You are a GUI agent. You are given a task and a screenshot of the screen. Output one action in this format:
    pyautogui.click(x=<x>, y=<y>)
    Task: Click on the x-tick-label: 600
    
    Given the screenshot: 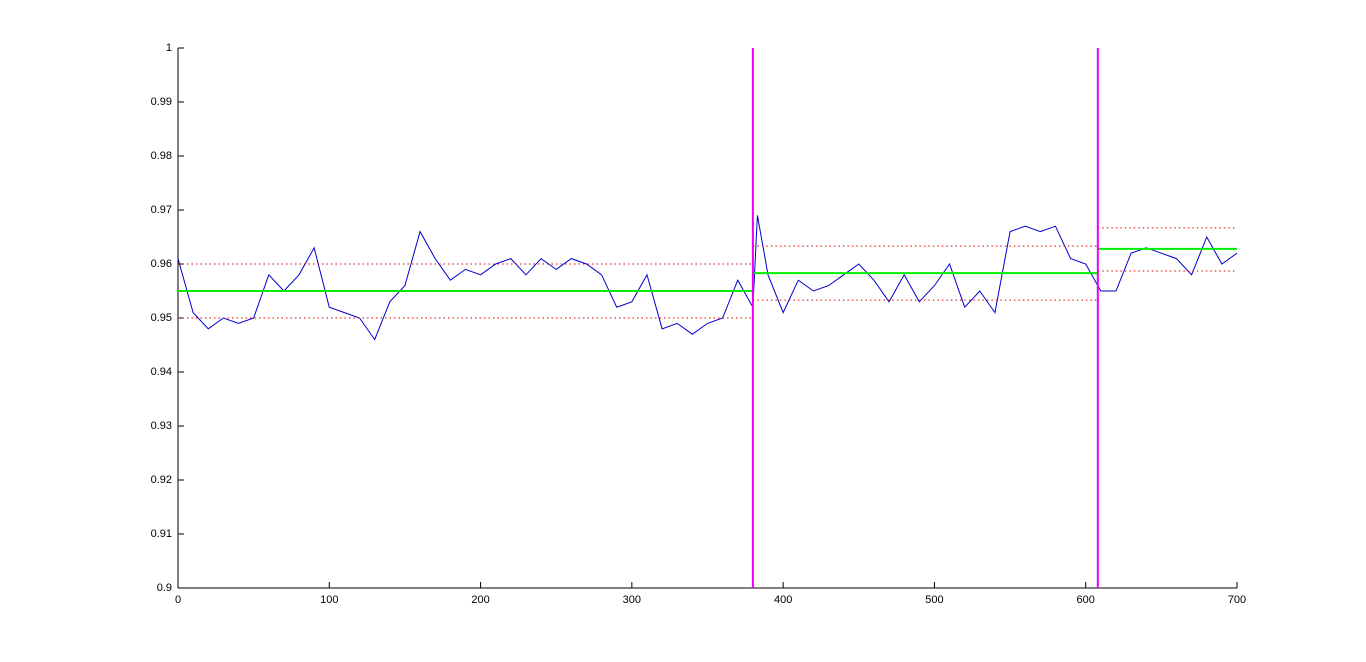 What is the action you would take?
    pyautogui.click(x=1086, y=600)
    